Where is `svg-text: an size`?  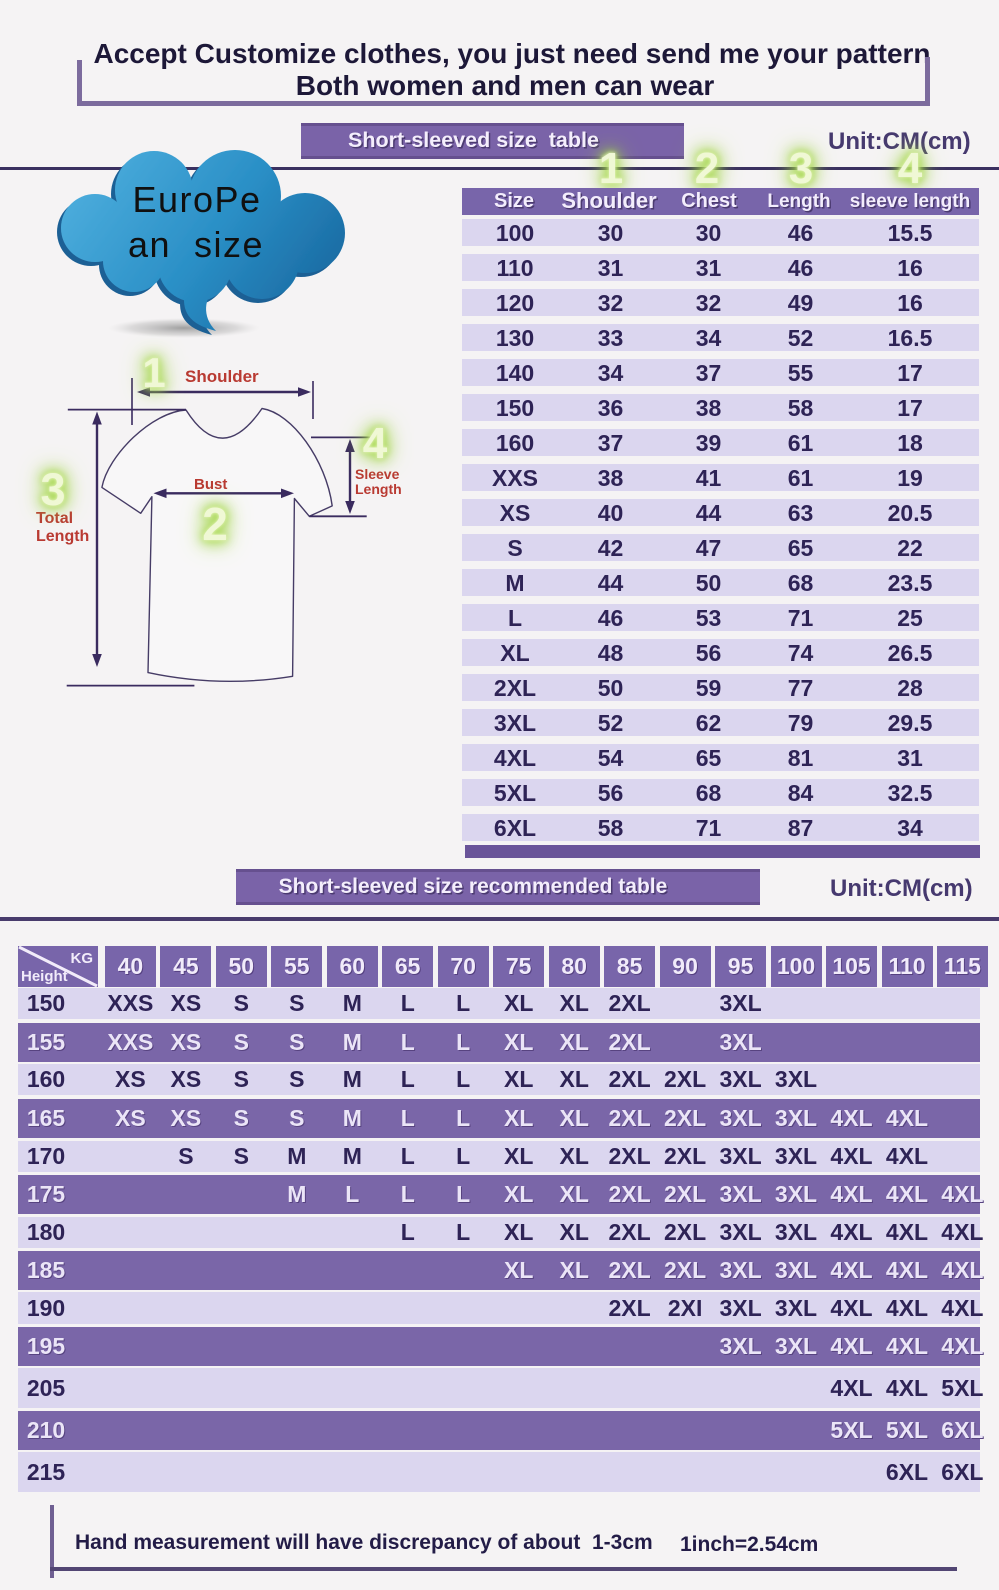
svg-text: an size is located at coordinates (196, 244).